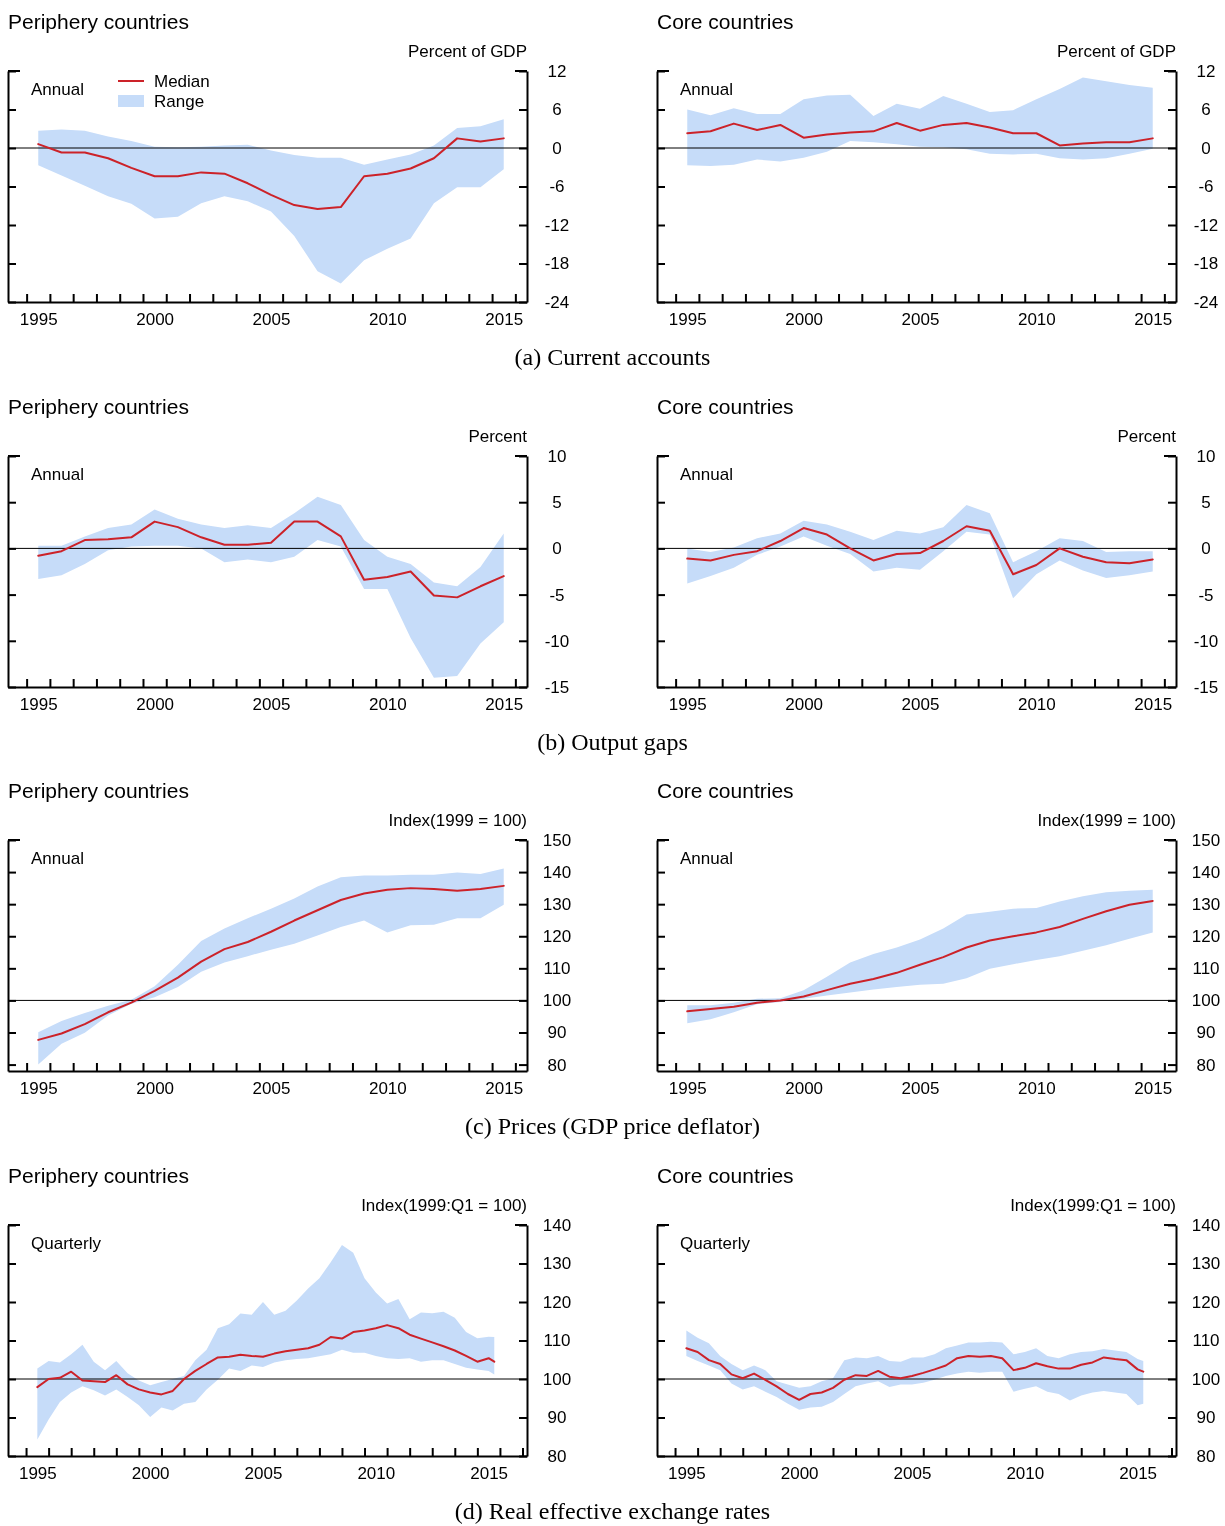 This screenshot has width=1225, height=1526. I want to click on text: (b) Output gaps, so click(612, 742).